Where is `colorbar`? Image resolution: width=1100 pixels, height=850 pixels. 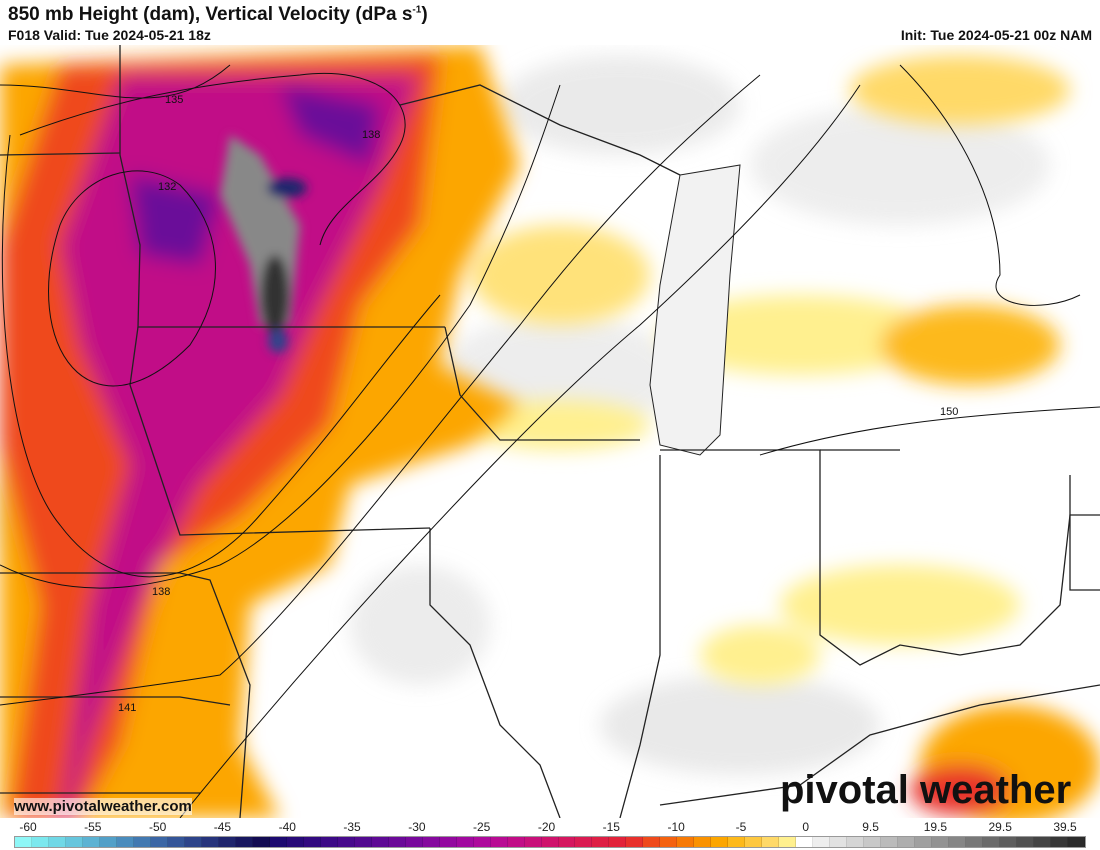 colorbar is located at coordinates (550, 842).